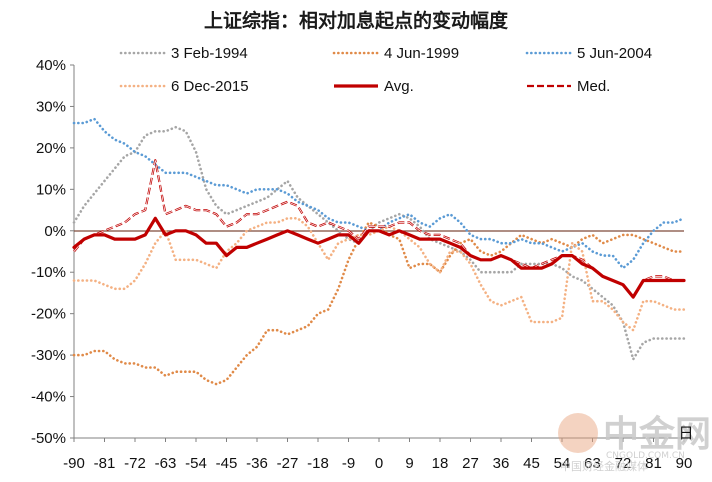 This screenshot has height=482, width=712. I want to click on legend-label-5-jun-2004: 5 Jun-2004, so click(614, 53).